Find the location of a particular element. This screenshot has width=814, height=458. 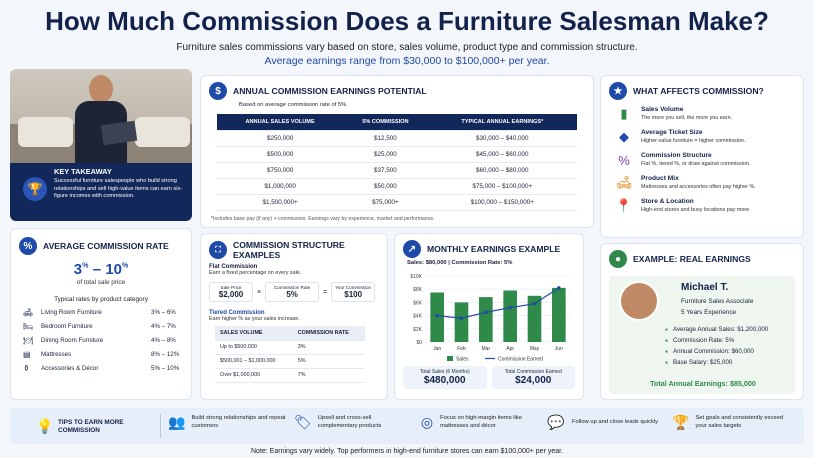

check-icon: ● is located at coordinates (667, 329).